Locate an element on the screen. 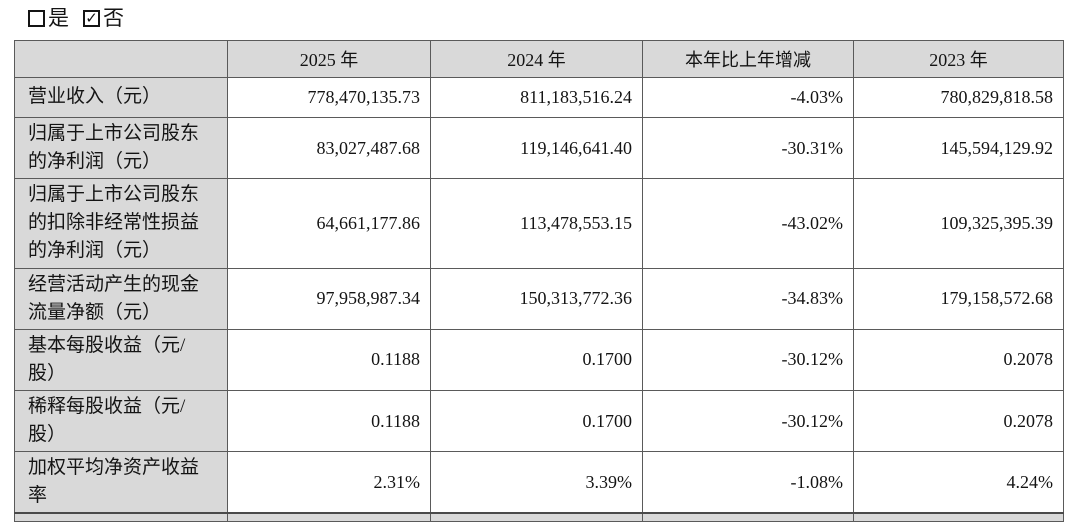 This screenshot has width=1080, height=522. option-yes: 是 is located at coordinates (48, 18).